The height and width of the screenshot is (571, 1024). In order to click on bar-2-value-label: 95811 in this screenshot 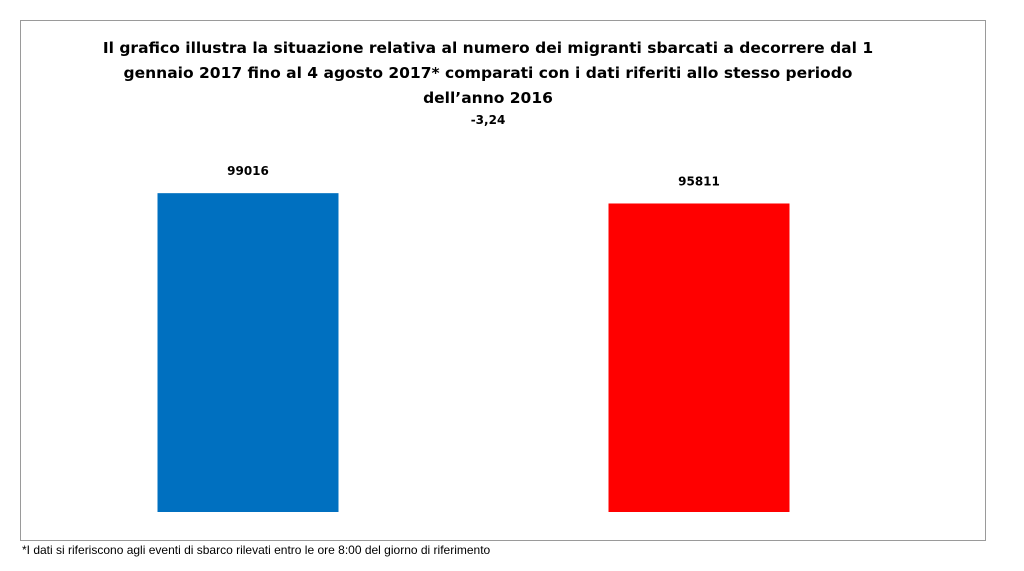, I will do `click(699, 181)`.